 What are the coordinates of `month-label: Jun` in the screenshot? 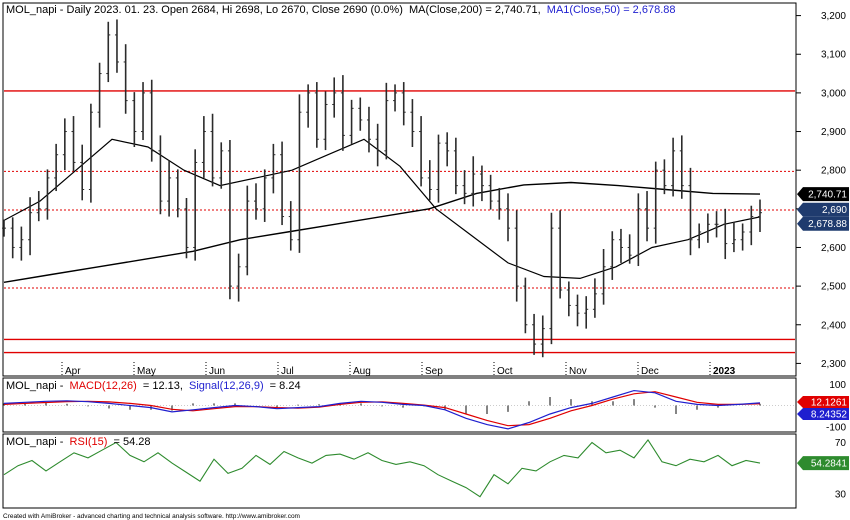 It's located at (217, 371).